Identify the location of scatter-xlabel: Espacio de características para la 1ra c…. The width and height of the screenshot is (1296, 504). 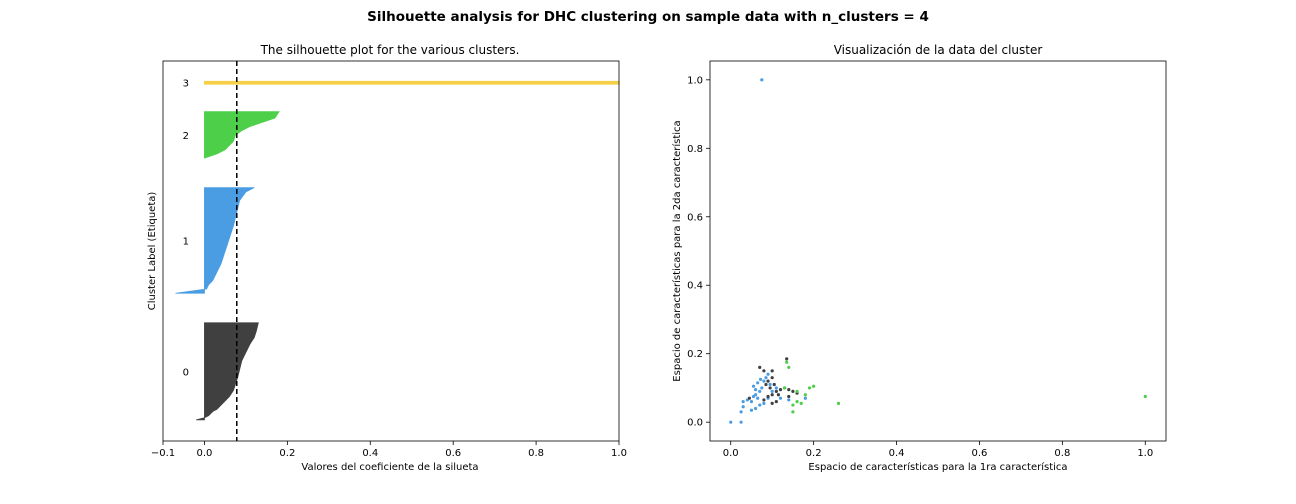
(937, 467).